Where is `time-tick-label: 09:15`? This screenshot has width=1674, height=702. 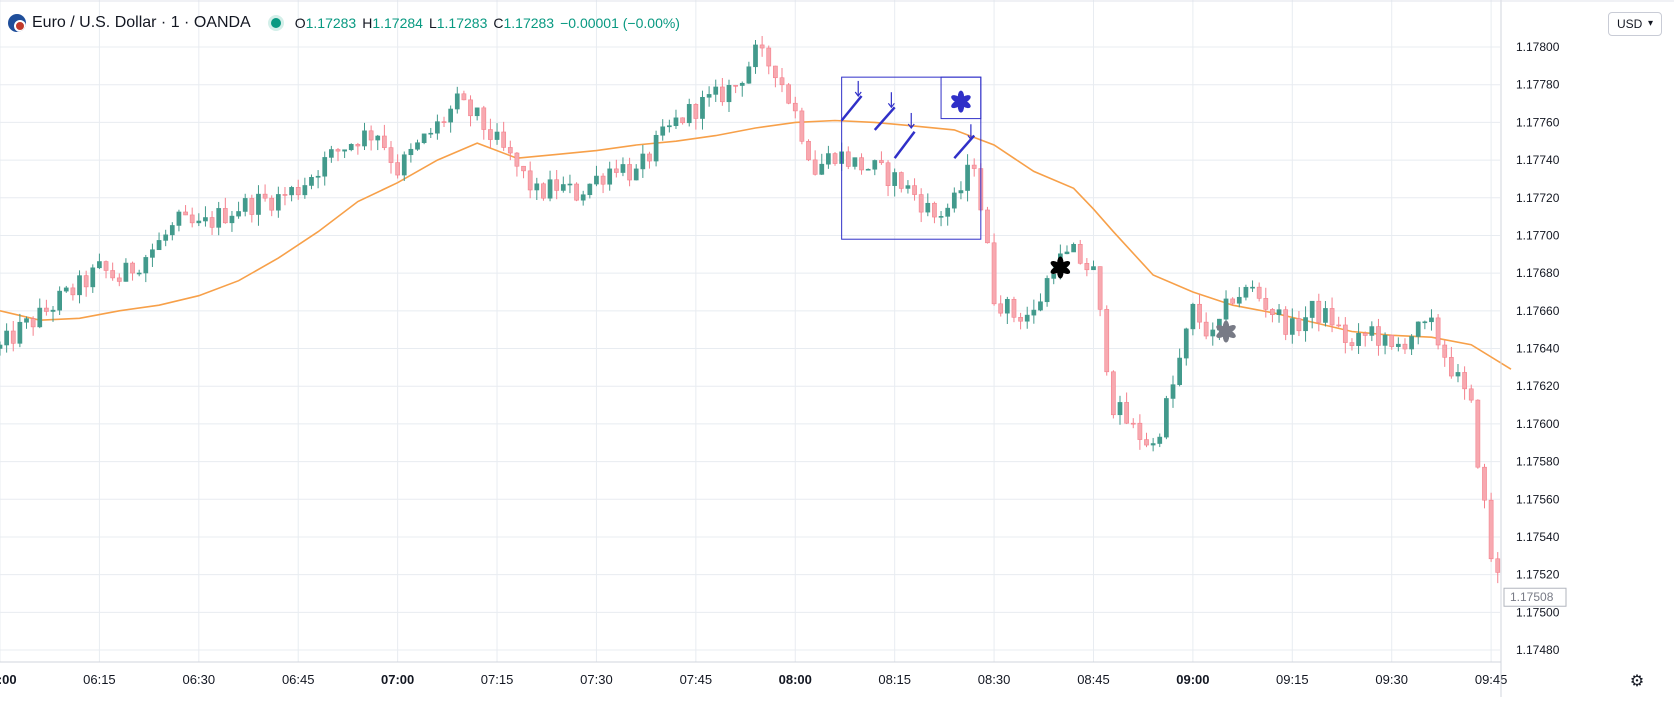 time-tick-label: 09:15 is located at coordinates (1292, 679).